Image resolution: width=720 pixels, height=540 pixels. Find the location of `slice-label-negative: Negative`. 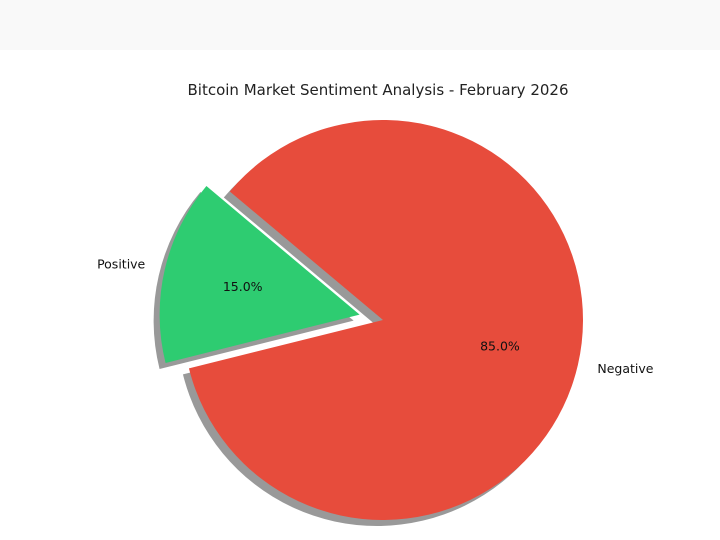

slice-label-negative: Negative is located at coordinates (625, 368).